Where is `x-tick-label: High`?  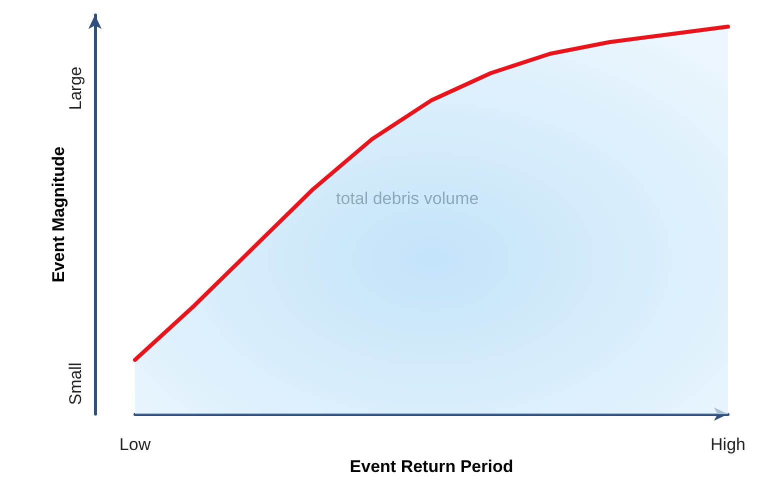 x-tick-label: High is located at coordinates (728, 444).